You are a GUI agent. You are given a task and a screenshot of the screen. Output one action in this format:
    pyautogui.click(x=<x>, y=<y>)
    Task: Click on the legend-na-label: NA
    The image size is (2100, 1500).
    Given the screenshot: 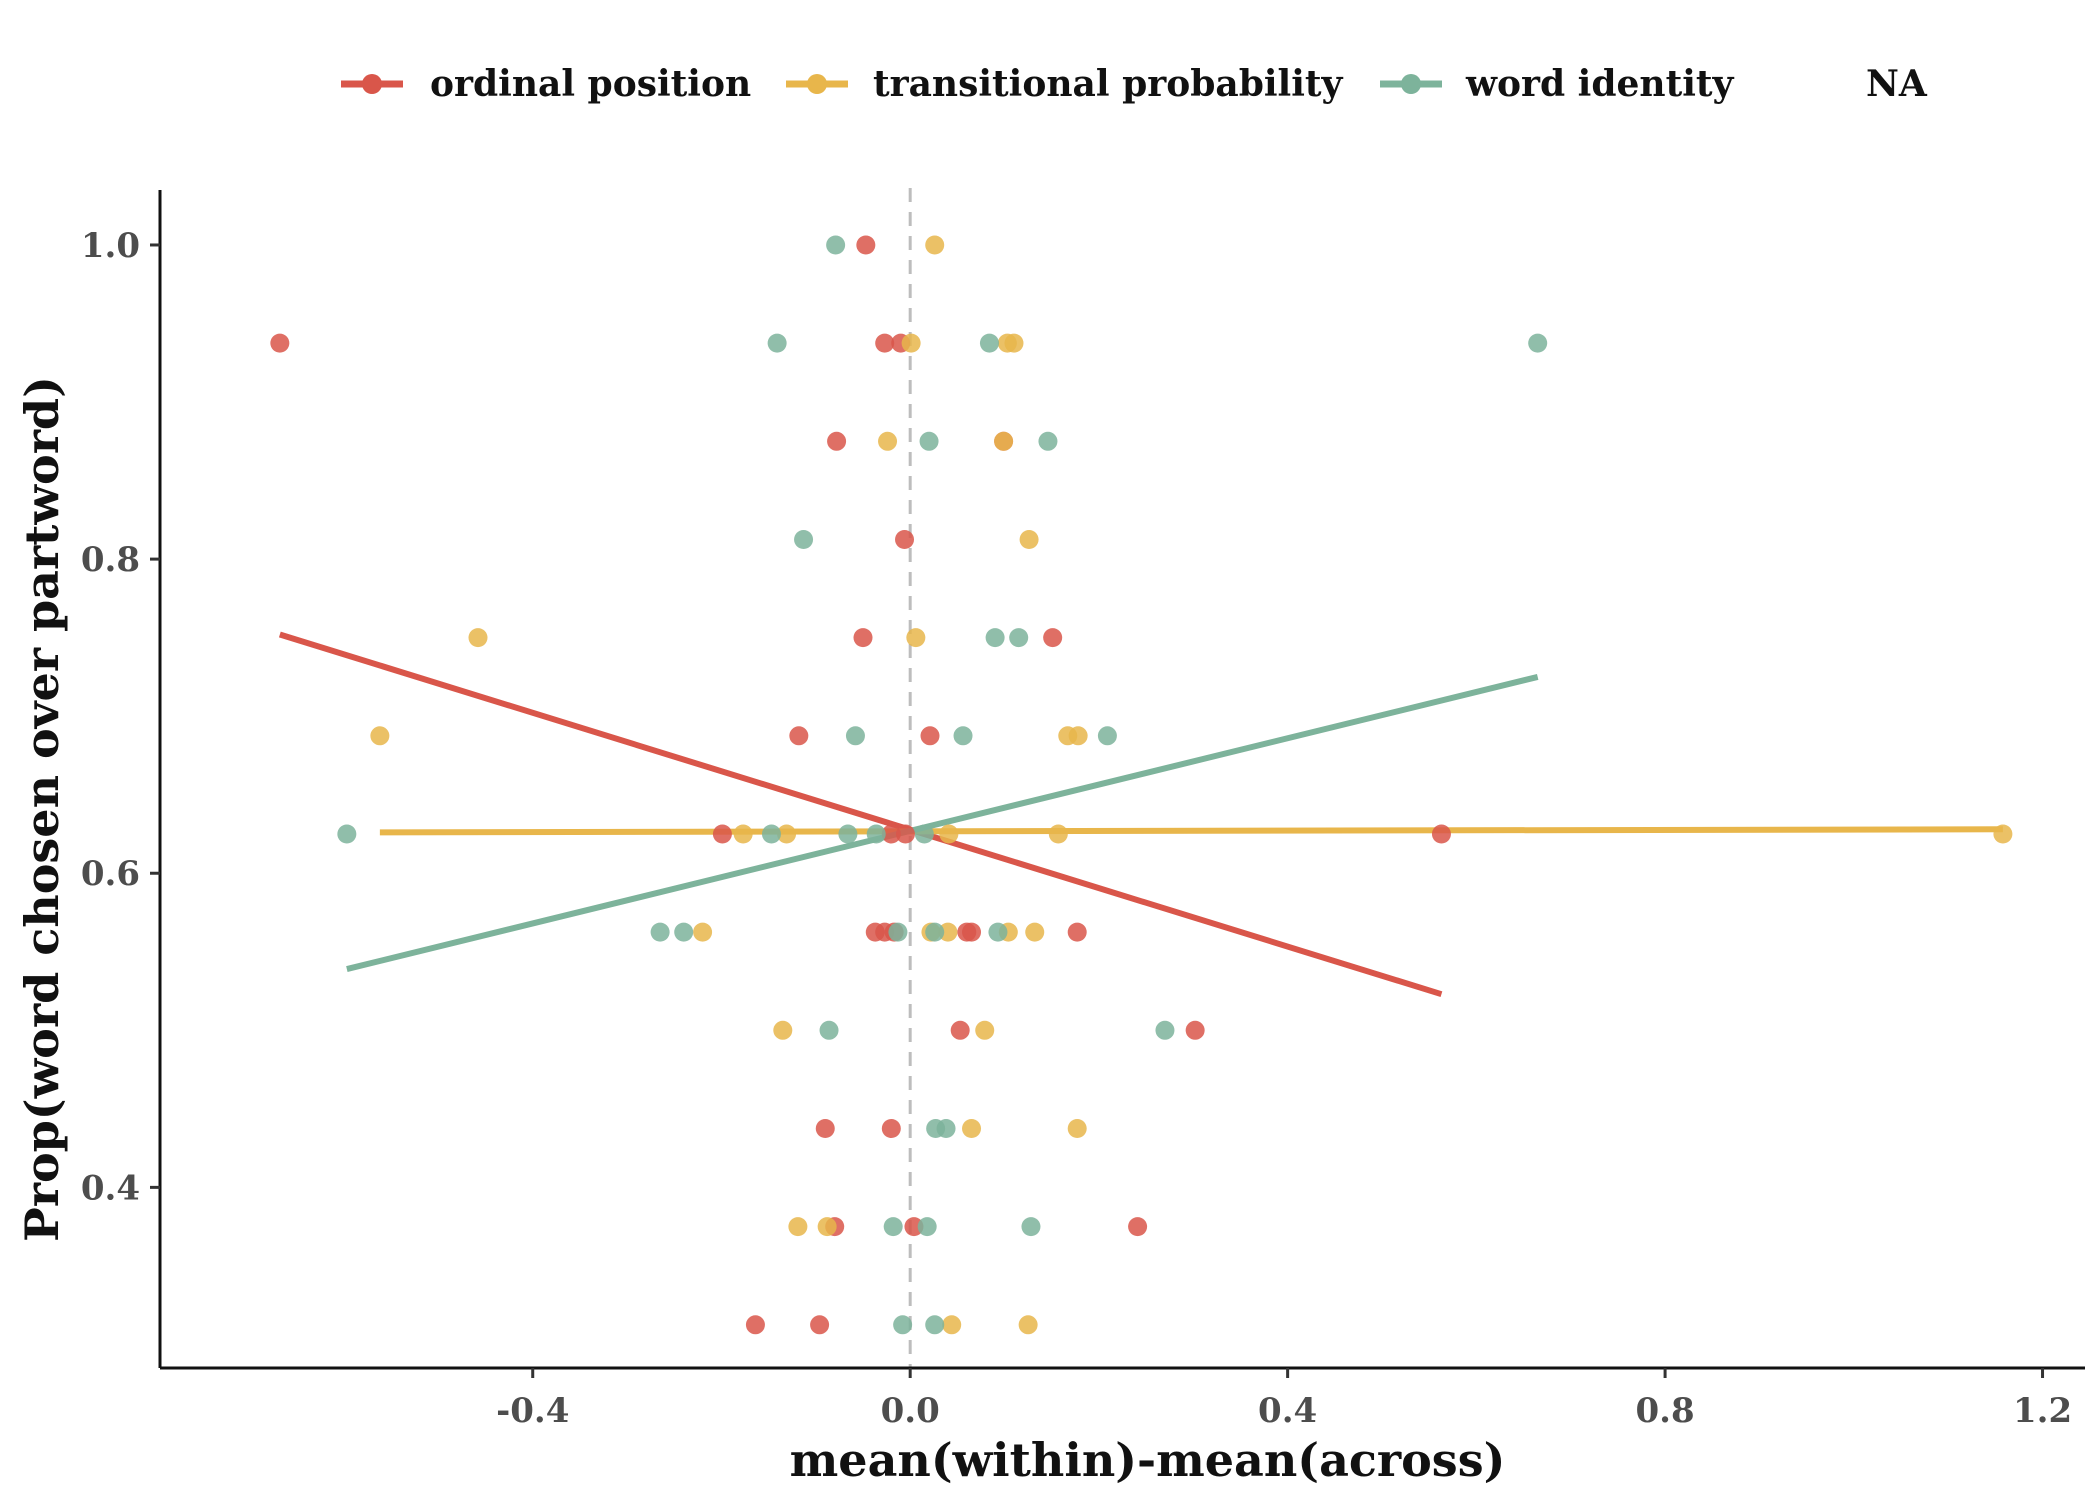 What is the action you would take?
    pyautogui.click(x=1897, y=84)
    